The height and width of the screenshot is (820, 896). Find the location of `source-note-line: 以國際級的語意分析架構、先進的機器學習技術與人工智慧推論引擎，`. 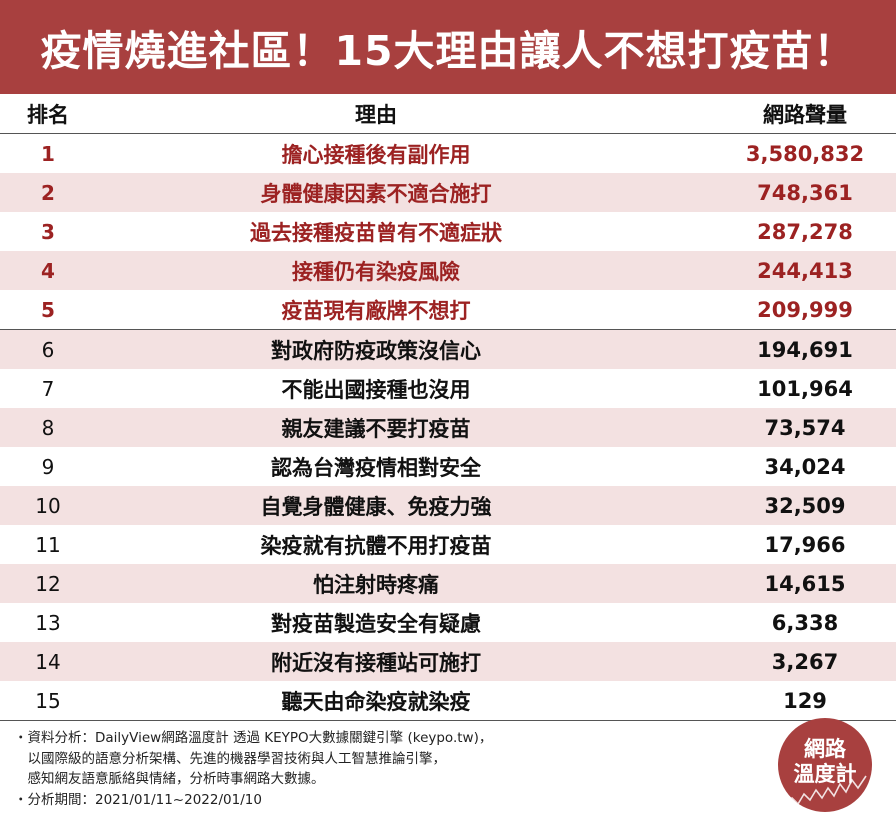

source-note-line: 以國際級的語意分析架構、先進的機器學習技術與人工智慧推論引擎， is located at coordinates (230, 758).